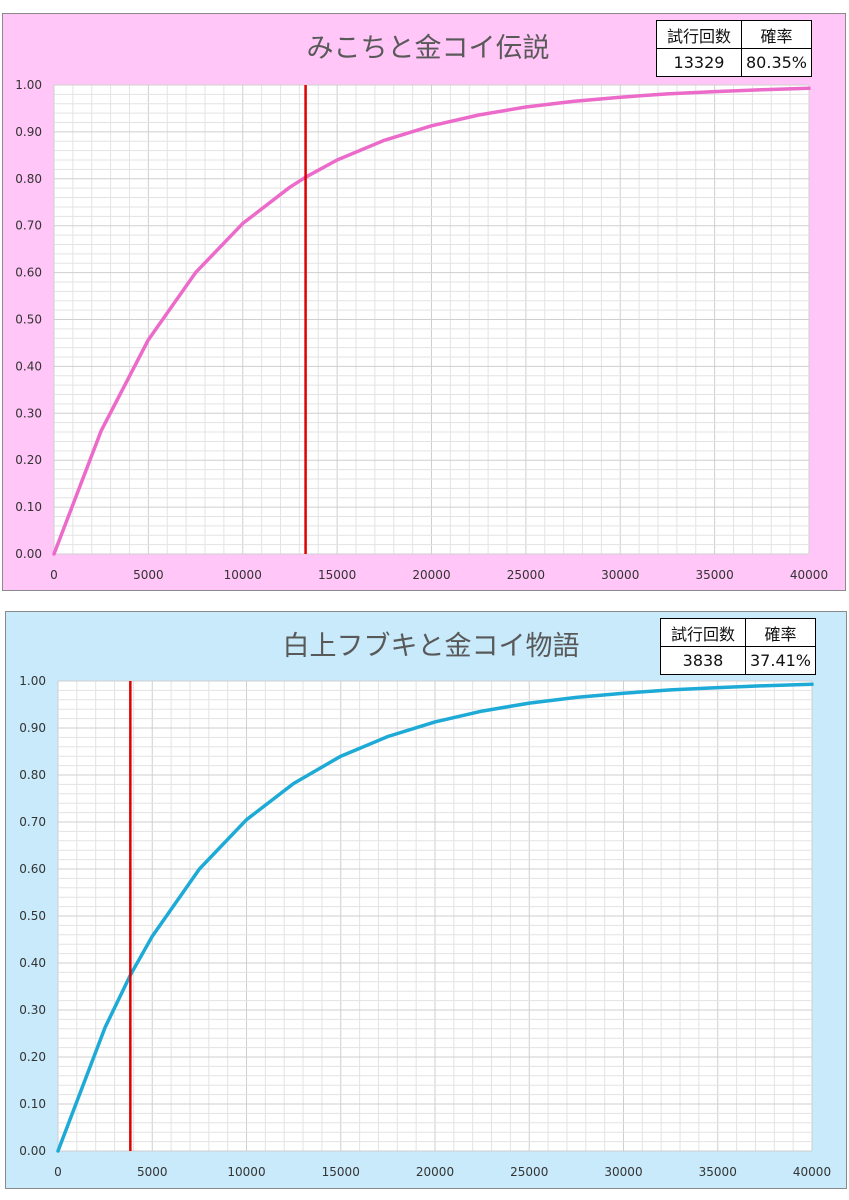 The width and height of the screenshot is (849, 1200). I want to click on stats-prob-value: 80.35%, so click(776, 62).